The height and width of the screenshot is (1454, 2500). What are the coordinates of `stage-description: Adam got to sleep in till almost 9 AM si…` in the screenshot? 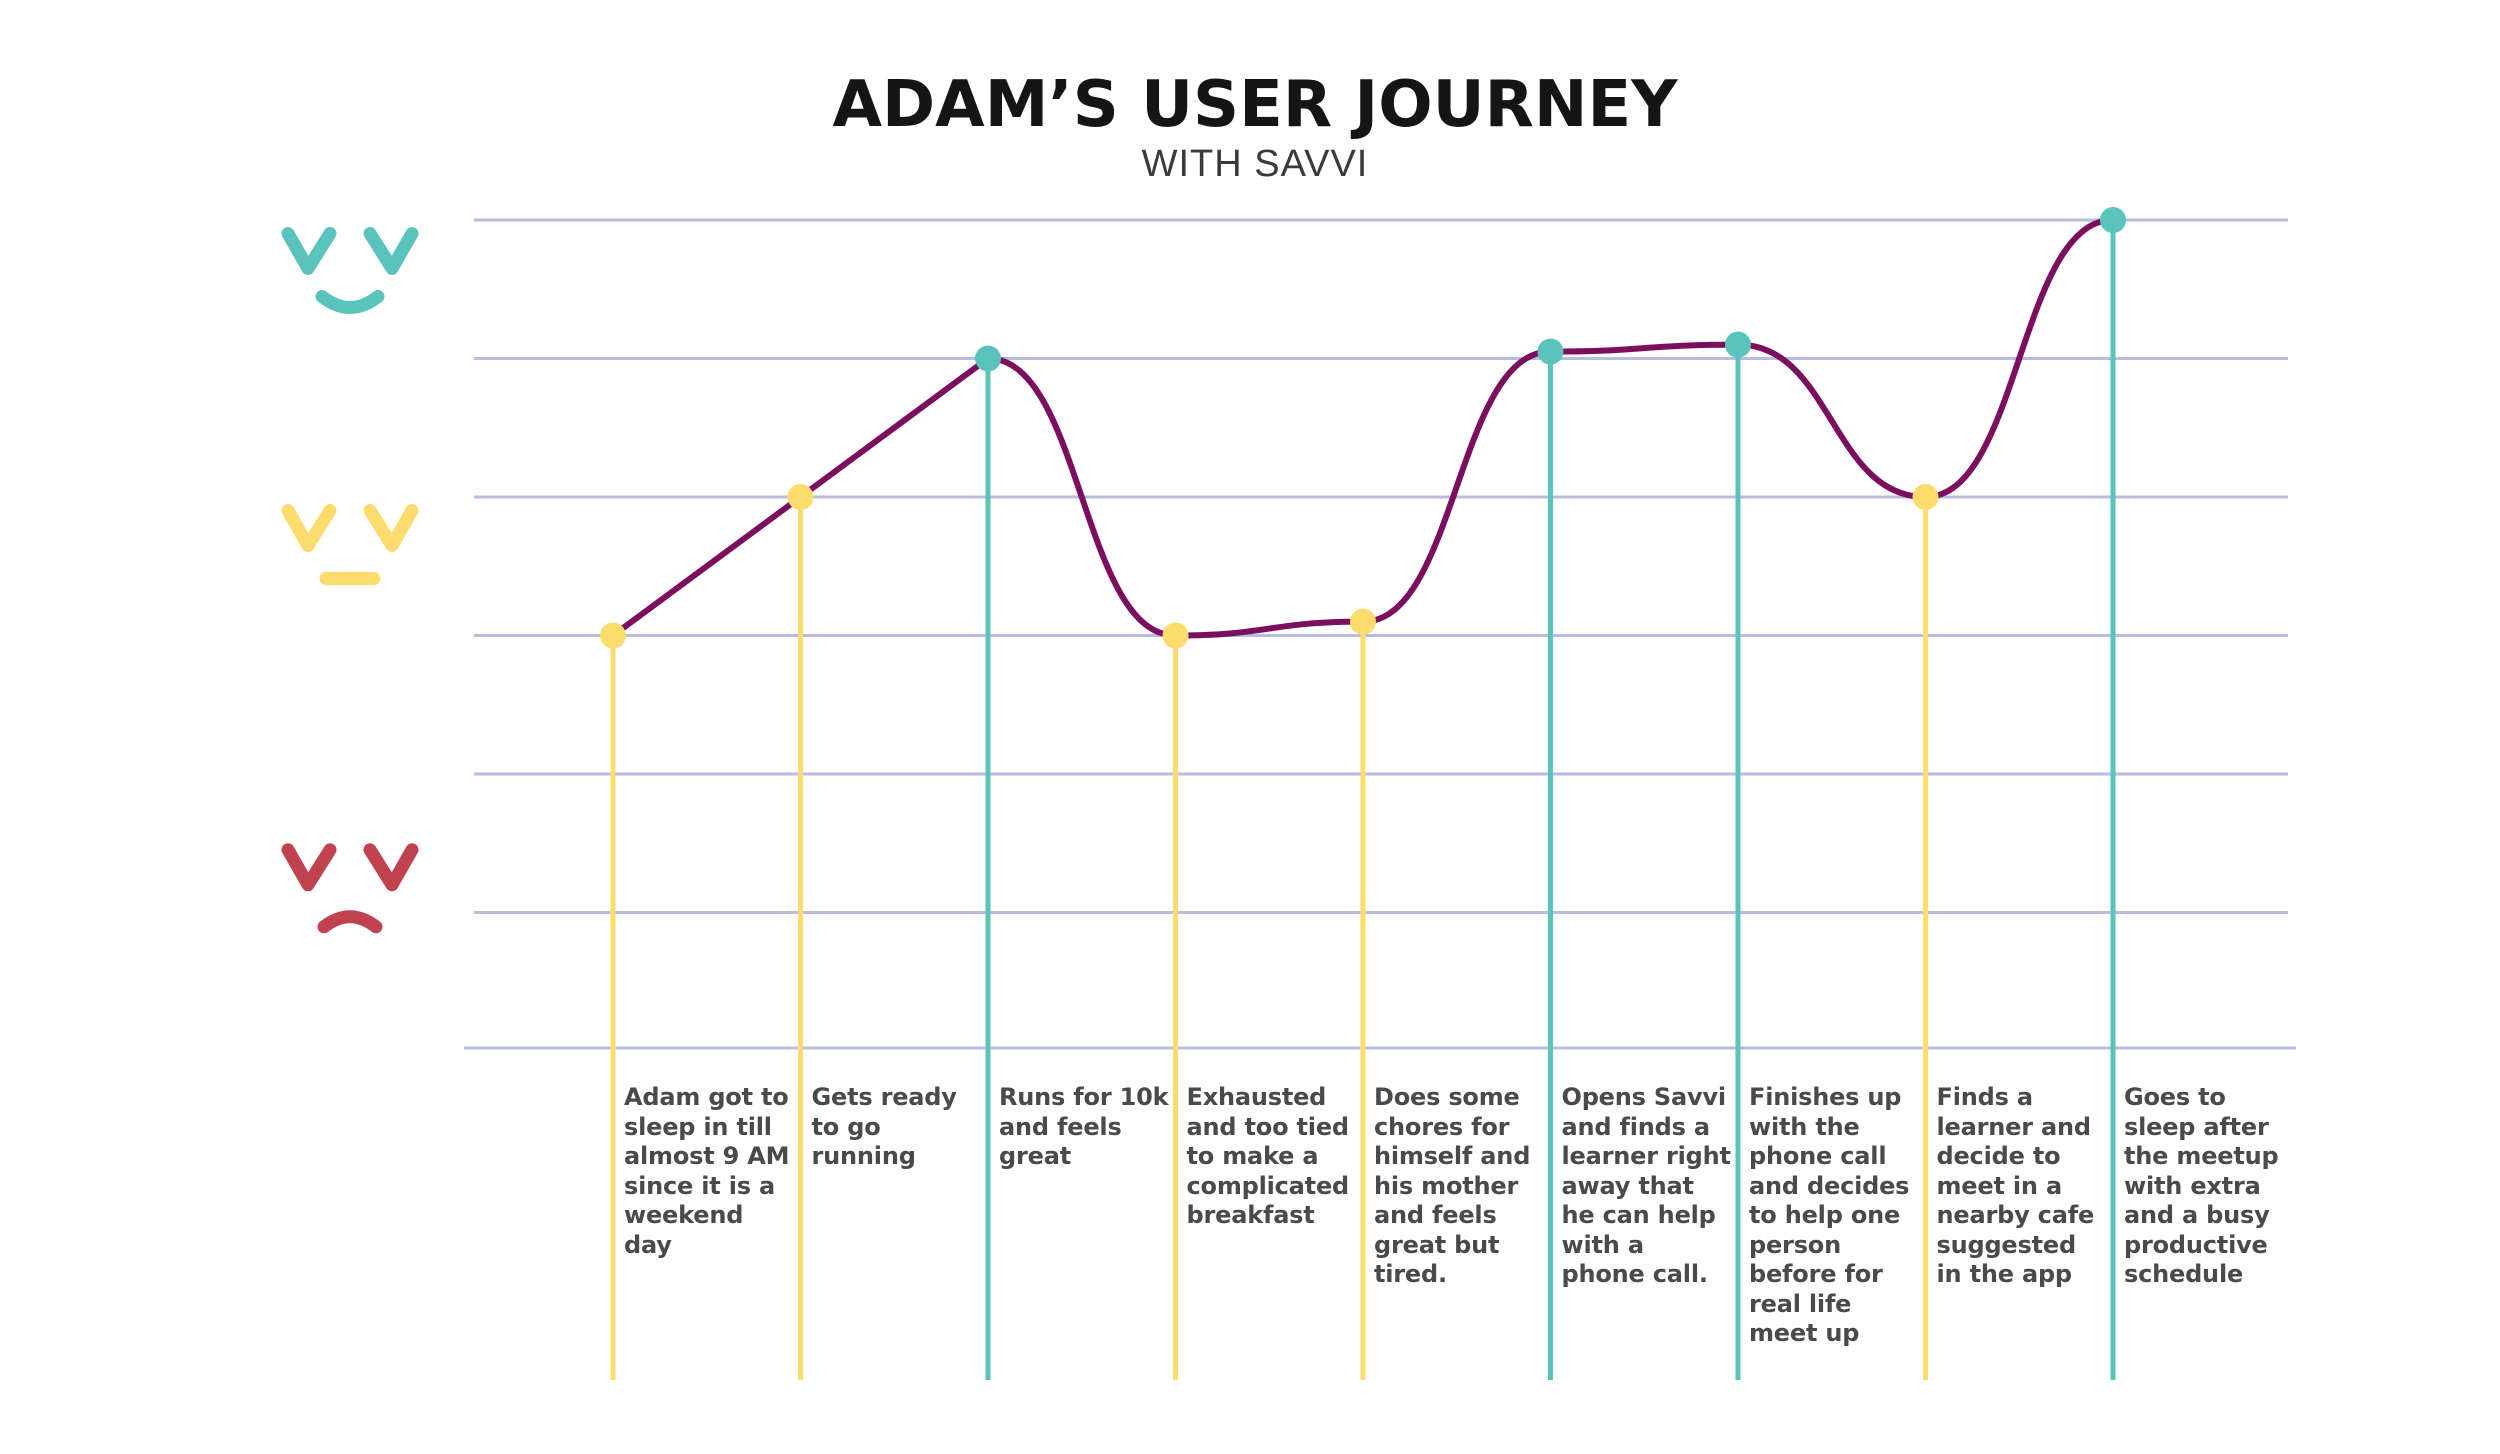 It's located at (707, 1171).